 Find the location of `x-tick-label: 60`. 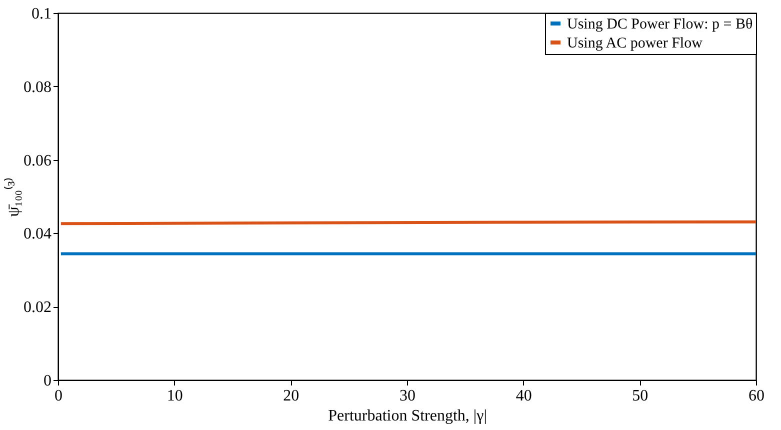

x-tick-label: 60 is located at coordinates (756, 396).